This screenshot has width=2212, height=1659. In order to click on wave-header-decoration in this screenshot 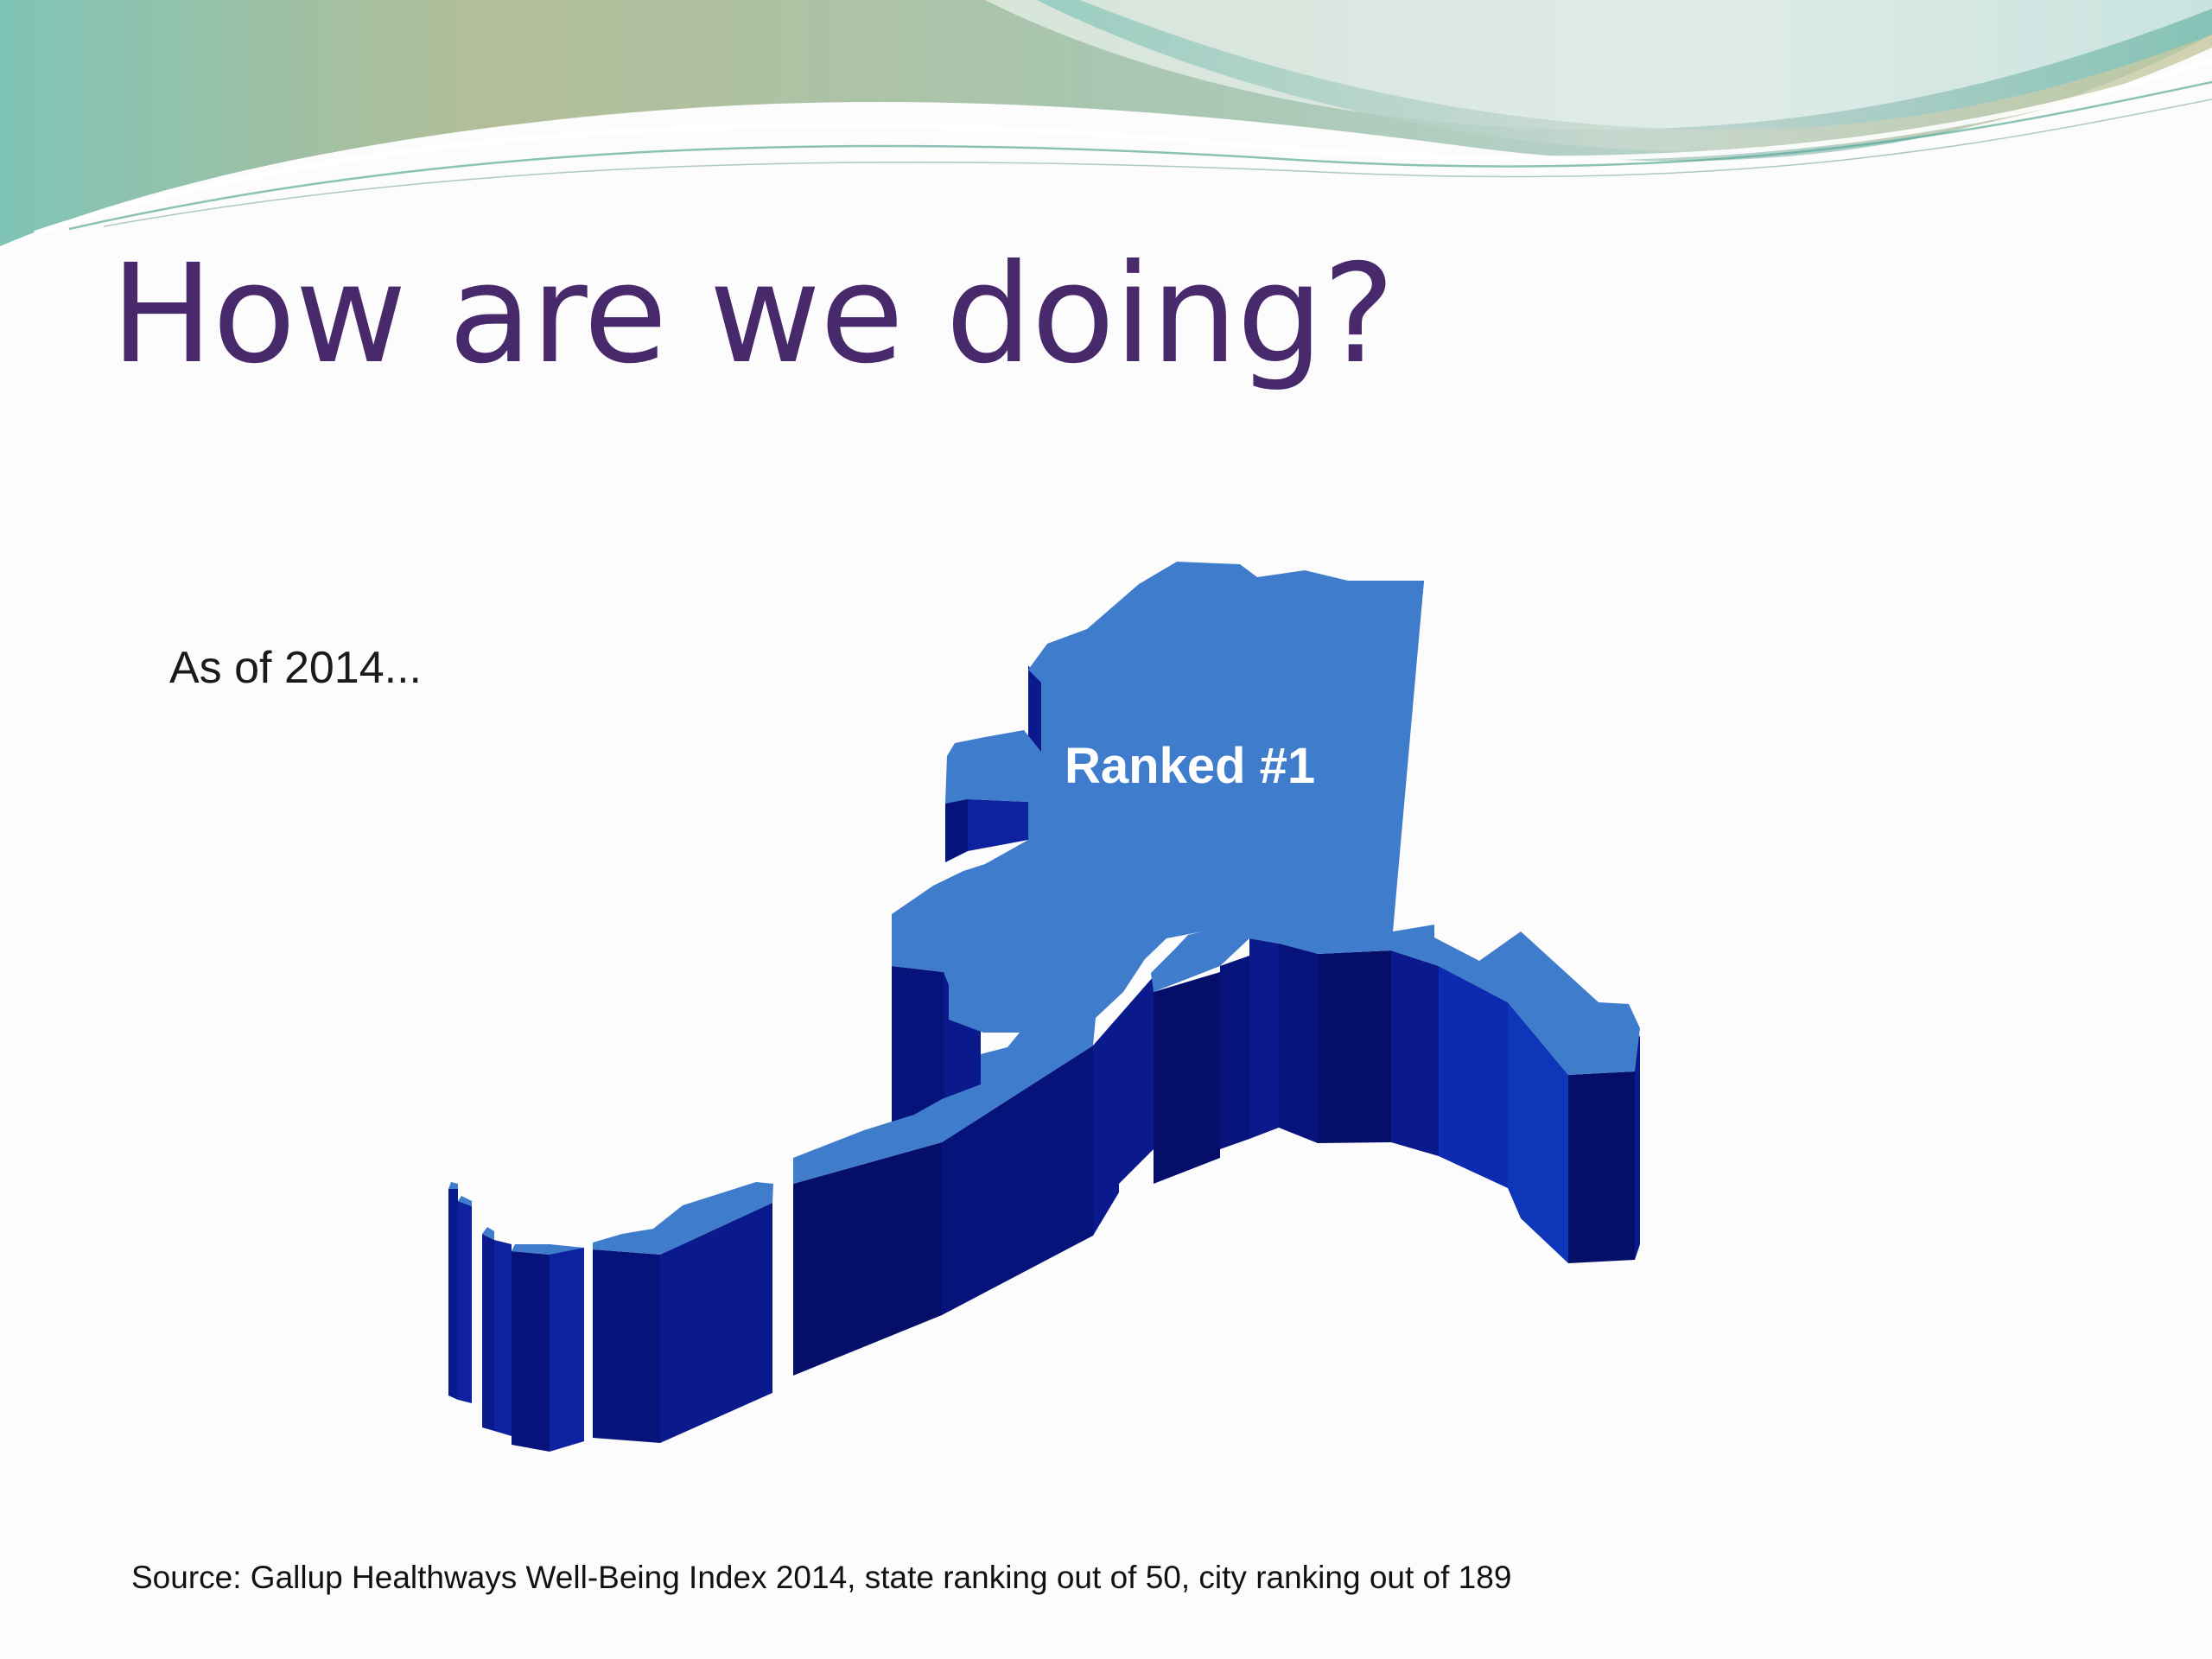, I will do `click(1106, 123)`.